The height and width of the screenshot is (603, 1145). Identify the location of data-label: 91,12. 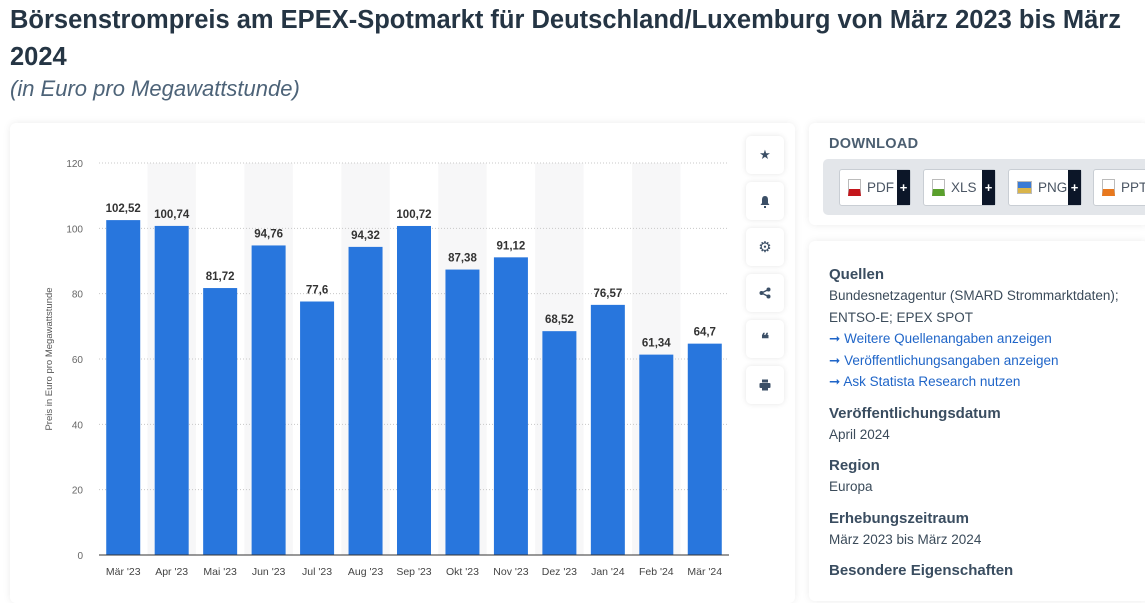
(511, 246).